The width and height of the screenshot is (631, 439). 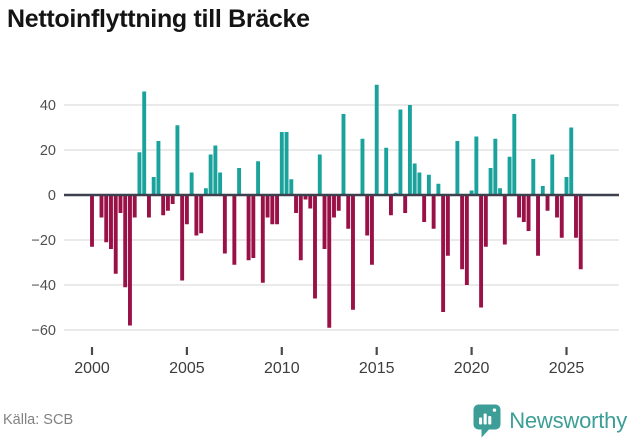 What do you see at coordinates (52, 196) in the screenshot?
I see `y-axis-tick-label: 0` at bounding box center [52, 196].